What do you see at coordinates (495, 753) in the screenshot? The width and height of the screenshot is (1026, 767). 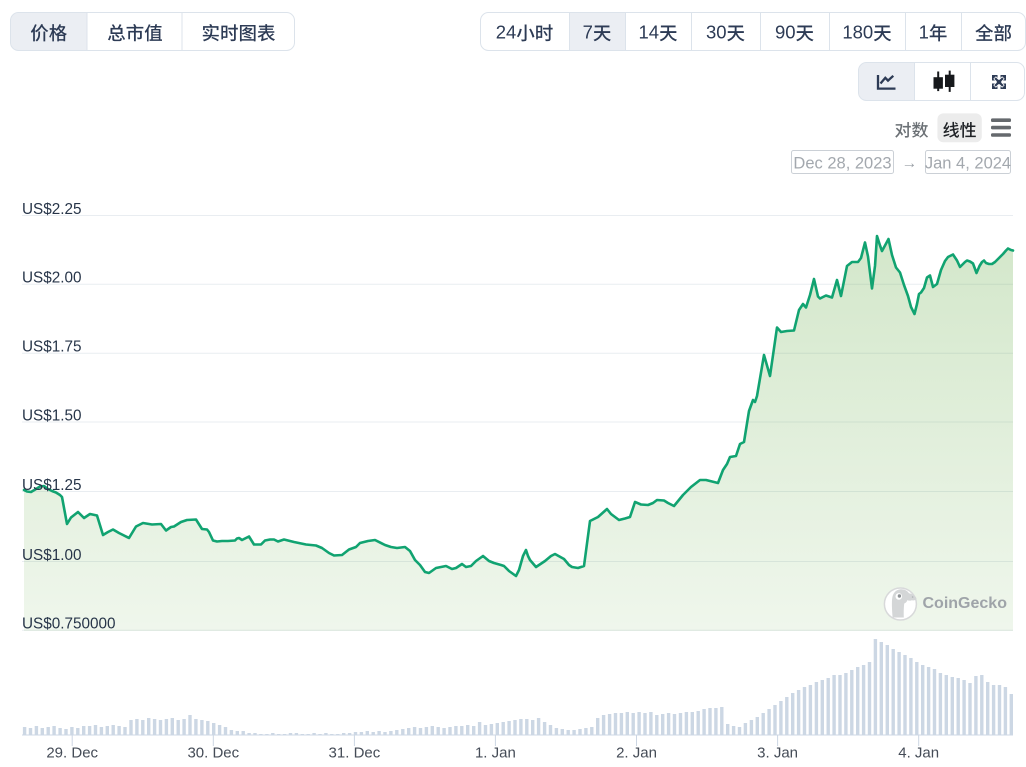 I see `svg-text: 1. Jan` at bounding box center [495, 753].